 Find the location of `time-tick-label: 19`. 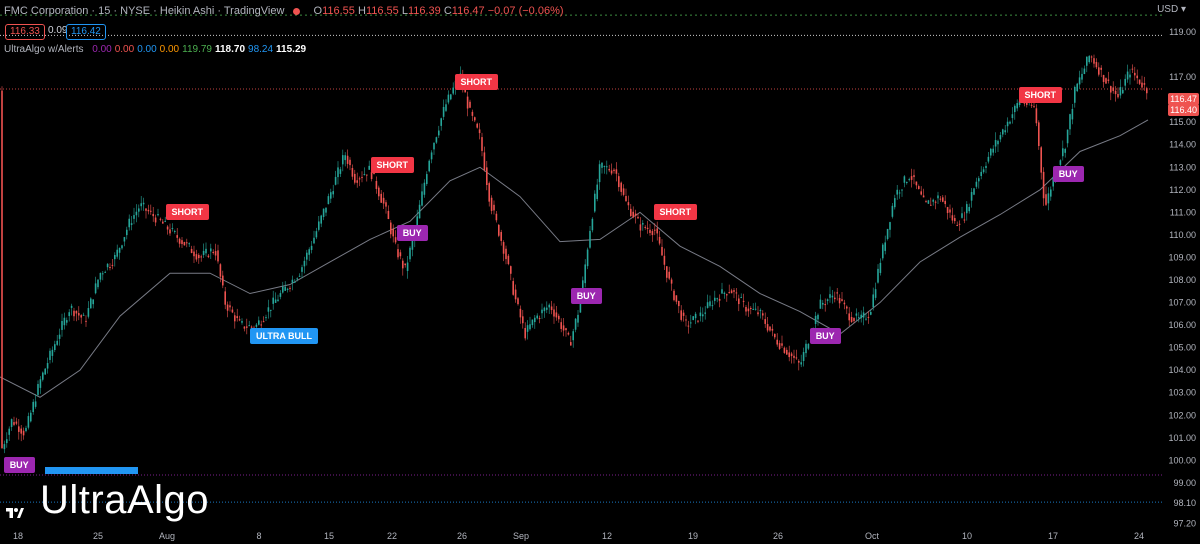

time-tick-label: 19 is located at coordinates (693, 536).